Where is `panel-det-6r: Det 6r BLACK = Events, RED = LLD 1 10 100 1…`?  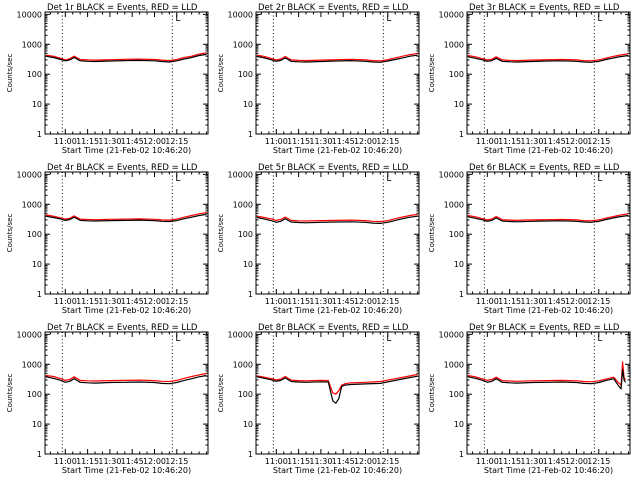
panel-det-6r: Det 6r BLACK = Events, RED = LLD 1 10 100 1… is located at coordinates (529, 239).